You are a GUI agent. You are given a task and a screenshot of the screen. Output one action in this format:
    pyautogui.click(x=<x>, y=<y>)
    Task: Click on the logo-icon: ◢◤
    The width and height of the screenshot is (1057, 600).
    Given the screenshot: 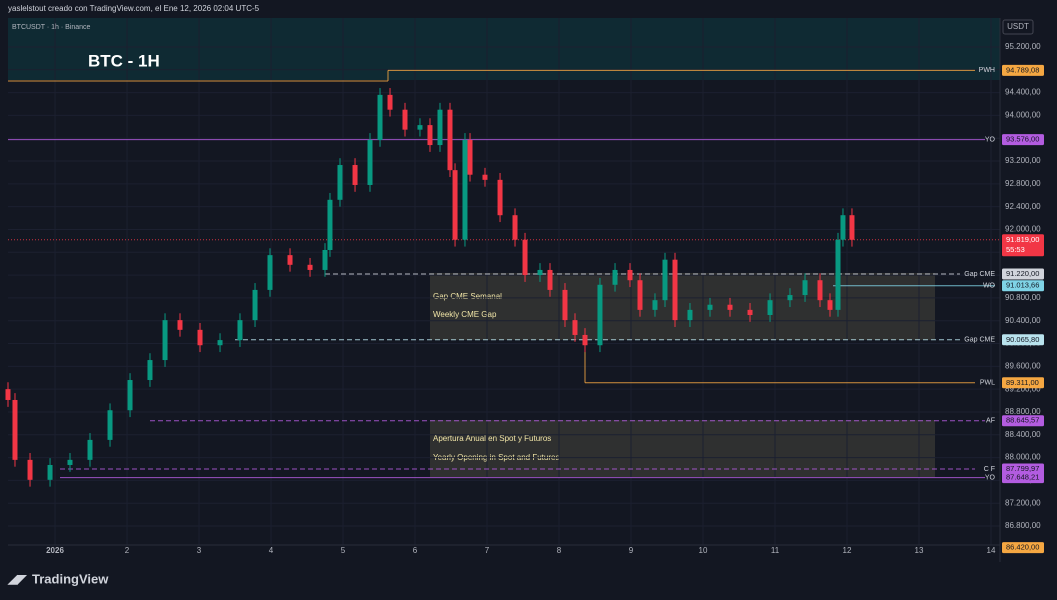 What is the action you would take?
    pyautogui.click(x=17, y=579)
    